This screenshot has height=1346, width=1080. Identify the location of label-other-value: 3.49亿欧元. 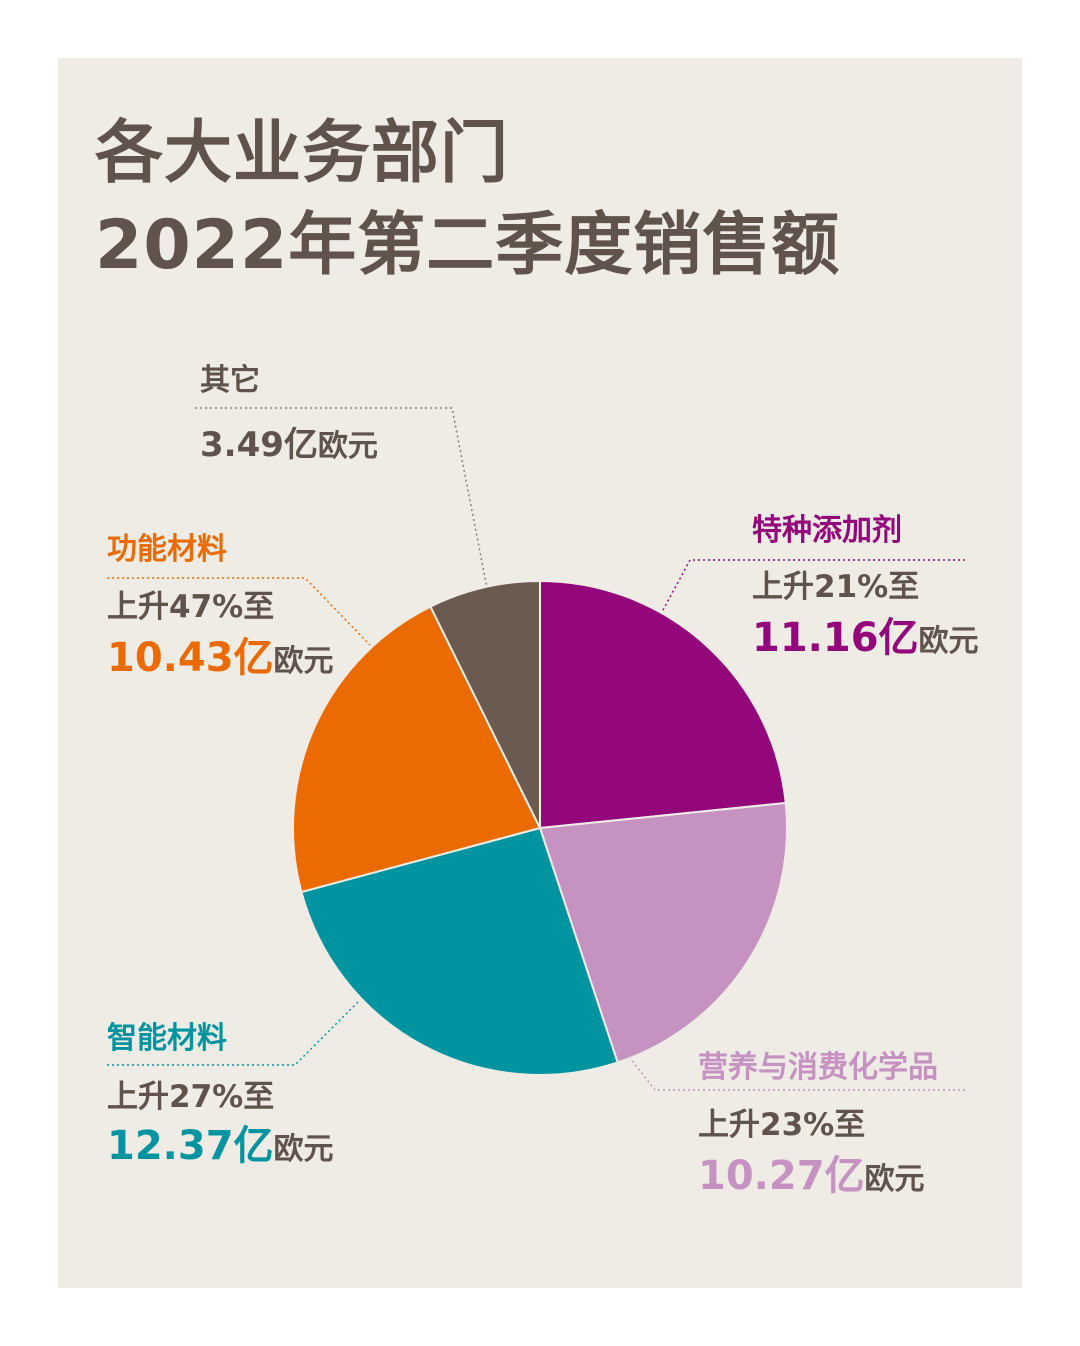
(289, 445).